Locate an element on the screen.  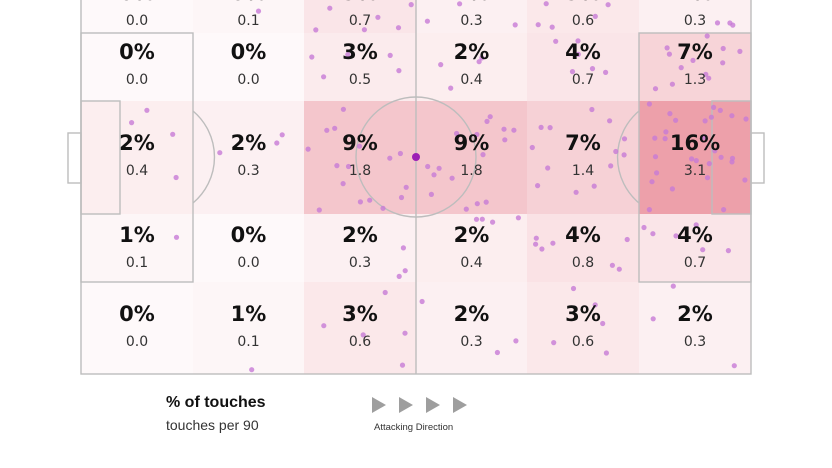
cell-percent-label: 1% is located at coordinates (249, 314).